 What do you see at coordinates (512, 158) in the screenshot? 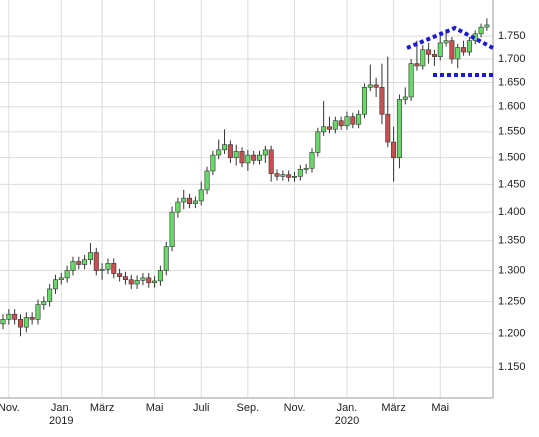
I see `y-tick-label: 1.500` at bounding box center [512, 158].